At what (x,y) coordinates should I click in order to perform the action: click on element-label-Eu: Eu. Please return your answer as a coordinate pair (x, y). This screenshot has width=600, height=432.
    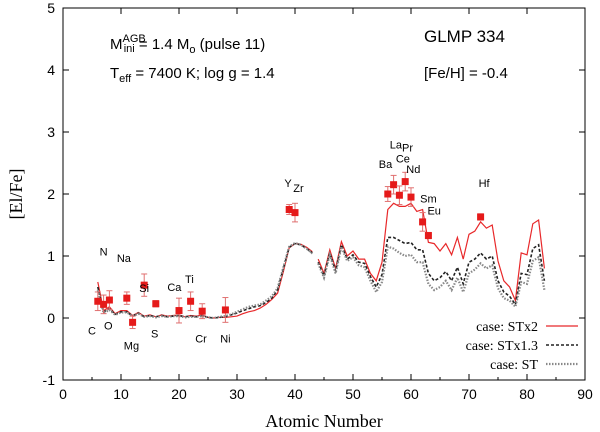
    Looking at the image, I should click on (433, 212).